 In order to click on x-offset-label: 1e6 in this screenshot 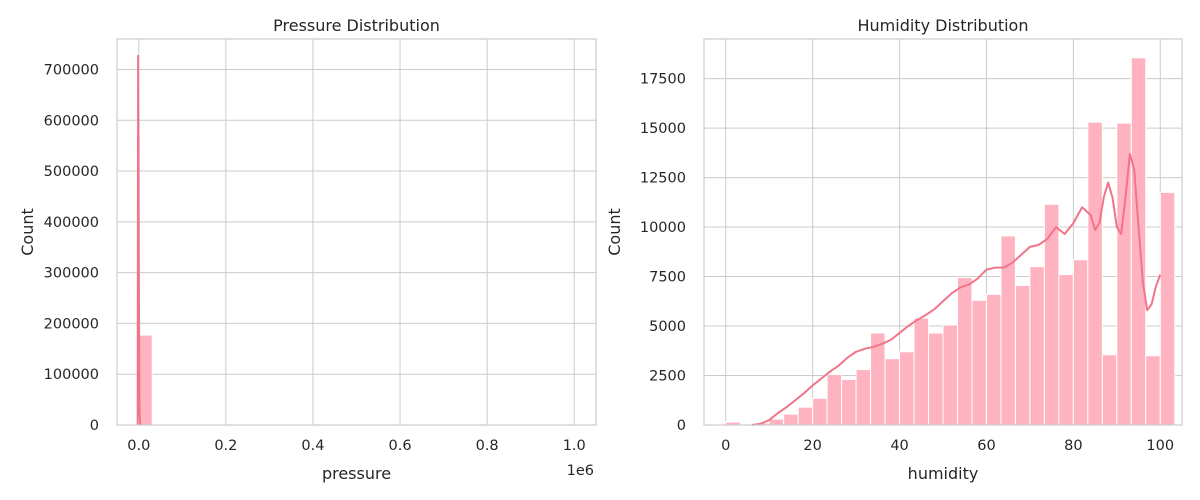, I will do `click(580, 471)`.